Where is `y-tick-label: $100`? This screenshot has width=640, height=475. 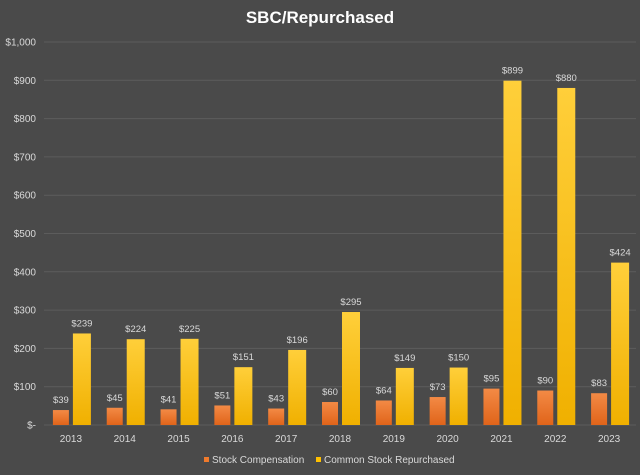 y-tick-label: $100 is located at coordinates (25, 387).